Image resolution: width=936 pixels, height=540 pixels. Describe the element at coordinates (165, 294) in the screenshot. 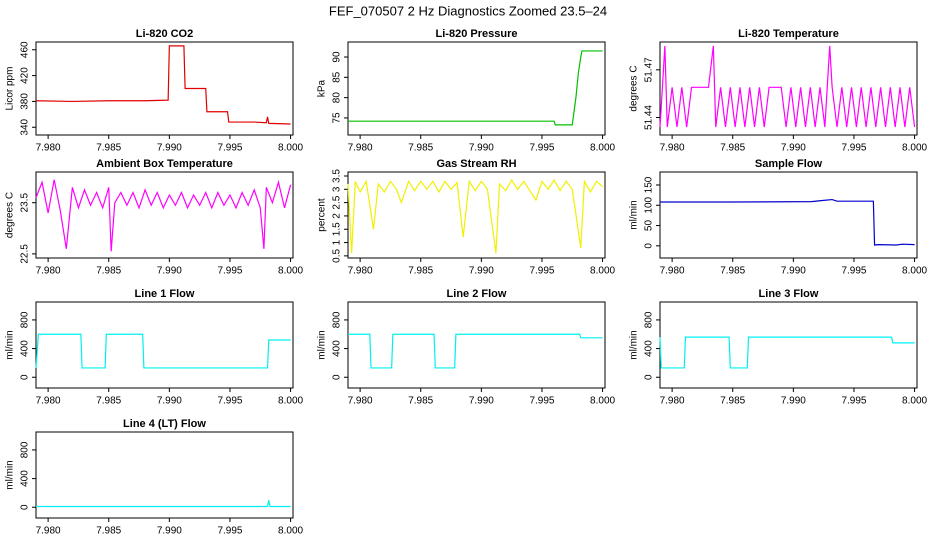

I see `panel-title: Line 1 Flow` at that location.